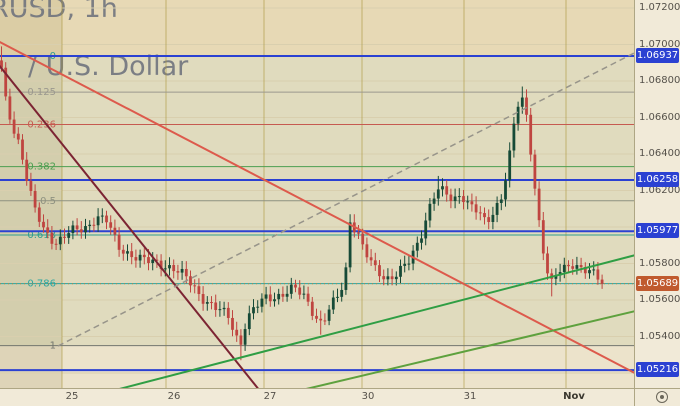  Describe the element at coordinates (657, 56) in the screenshot. I see `price-level-badge: 1.06937` at that location.